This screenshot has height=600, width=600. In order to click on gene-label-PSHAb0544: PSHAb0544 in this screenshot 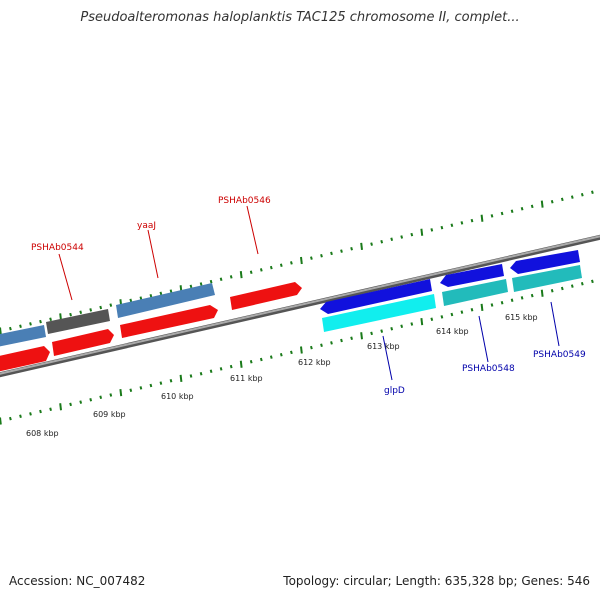, I will do `click(57, 248)`.